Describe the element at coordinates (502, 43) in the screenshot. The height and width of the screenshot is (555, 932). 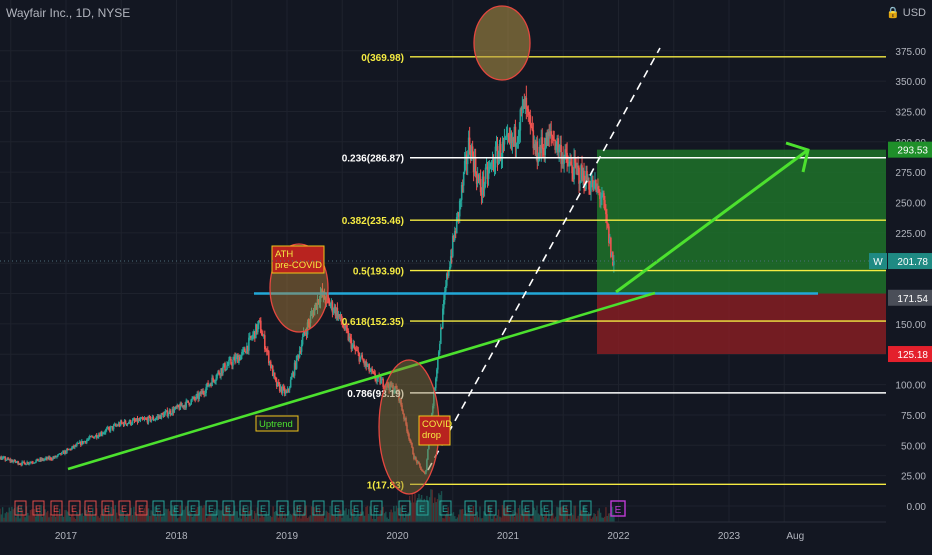
I see `top-ellipse` at that location.